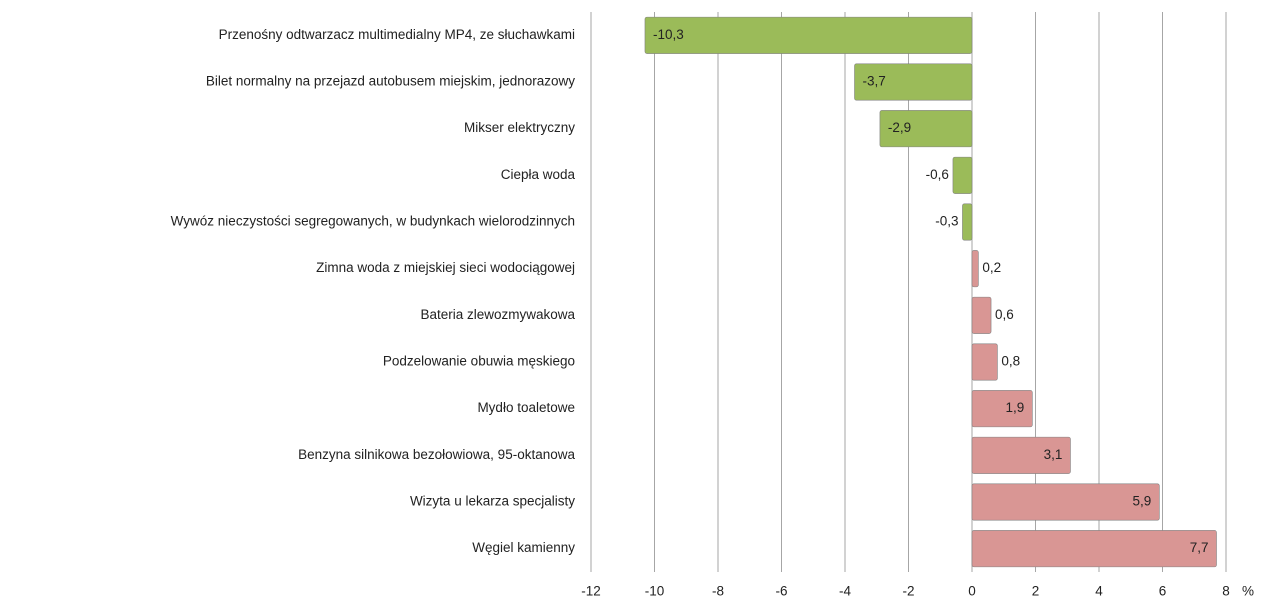 This screenshot has height=600, width=1266. Describe the element at coordinates (1226, 591) in the screenshot. I see `x-tick-label: 8` at that location.